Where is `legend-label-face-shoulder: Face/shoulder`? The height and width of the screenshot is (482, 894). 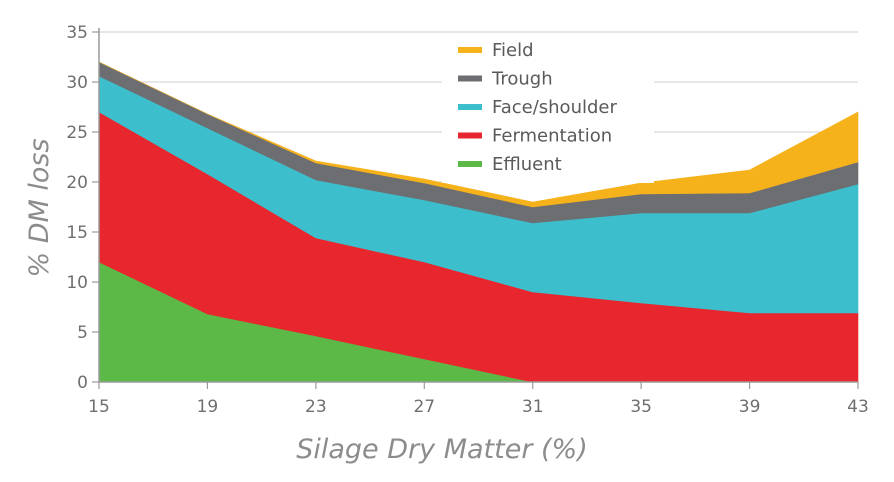 legend-label-face-shoulder: Face/shoulder is located at coordinates (554, 107).